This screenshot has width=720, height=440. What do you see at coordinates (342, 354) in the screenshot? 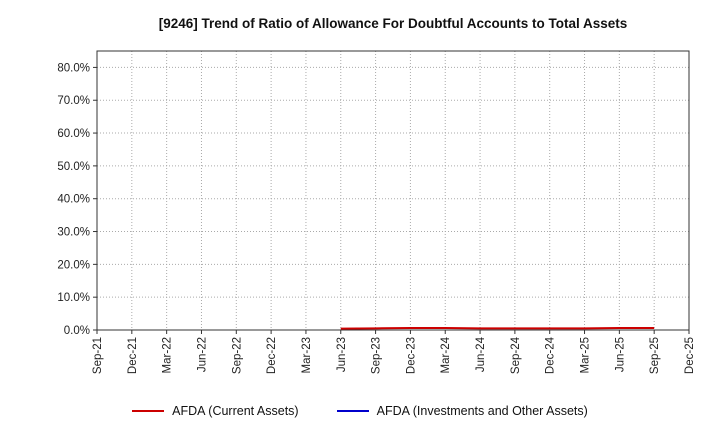
I see `svg-text: Jun-23` at bounding box center [342, 354].